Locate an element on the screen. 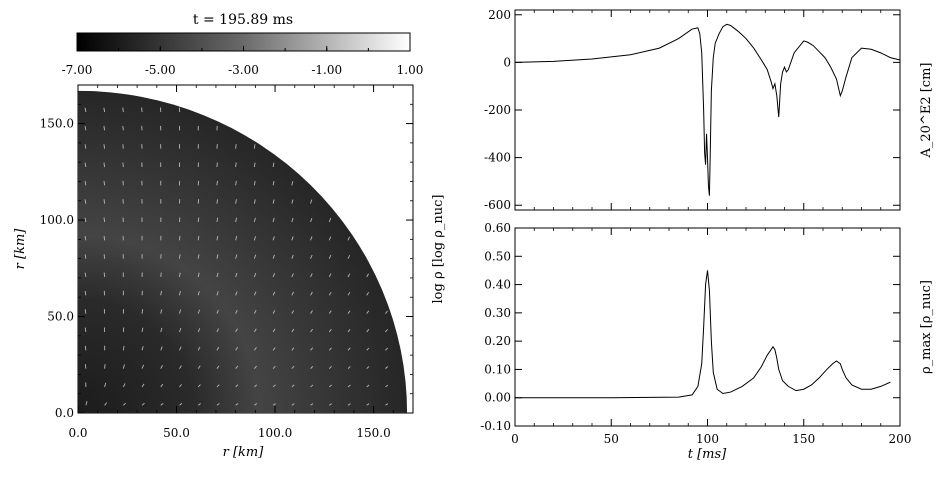  colorbar-tick-labels: -7.00 -5.00 -3.00 -1.00 1.00 is located at coordinates (243, 70).